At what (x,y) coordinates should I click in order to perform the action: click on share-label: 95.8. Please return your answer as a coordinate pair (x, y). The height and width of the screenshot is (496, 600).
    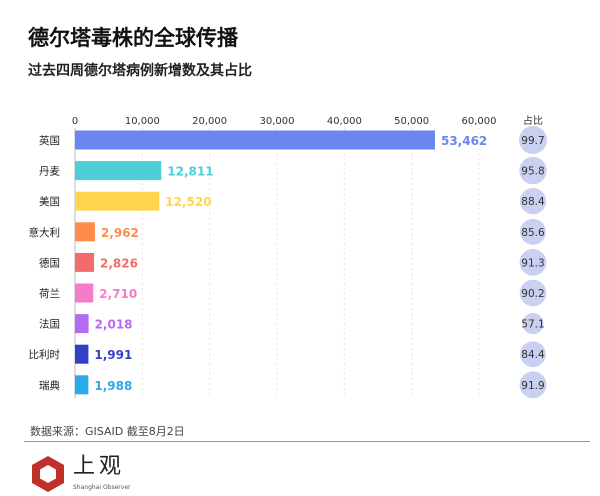
    Looking at the image, I should click on (532, 172).